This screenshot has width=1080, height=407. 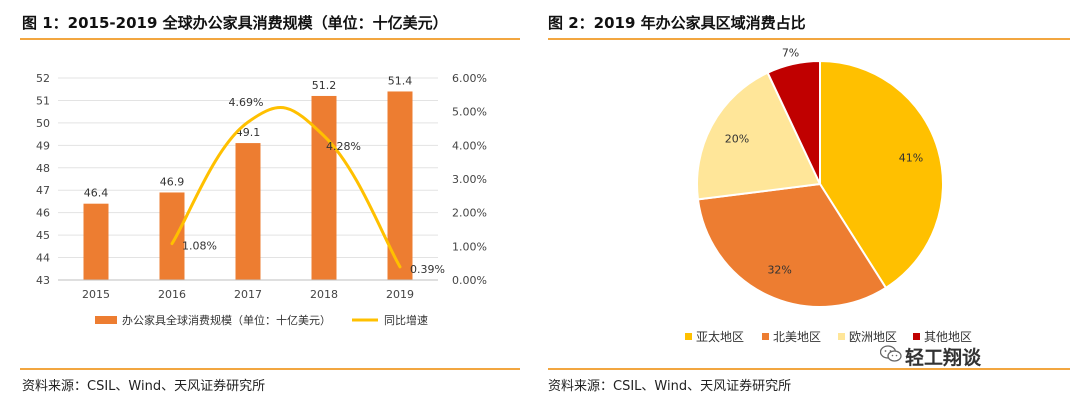 What do you see at coordinates (172, 294) in the screenshot?
I see `x-tick-label: 2016` at bounding box center [172, 294].